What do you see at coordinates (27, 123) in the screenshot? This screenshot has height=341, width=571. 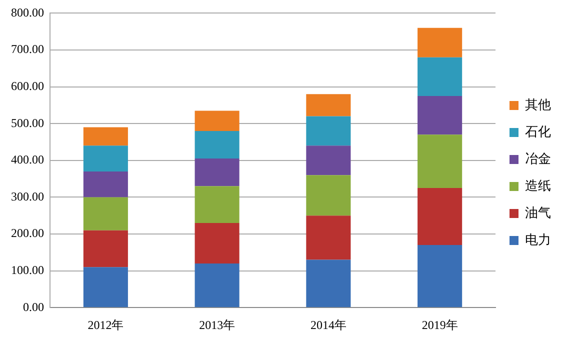 I see `y-tick-label: 500.00` at bounding box center [27, 123].